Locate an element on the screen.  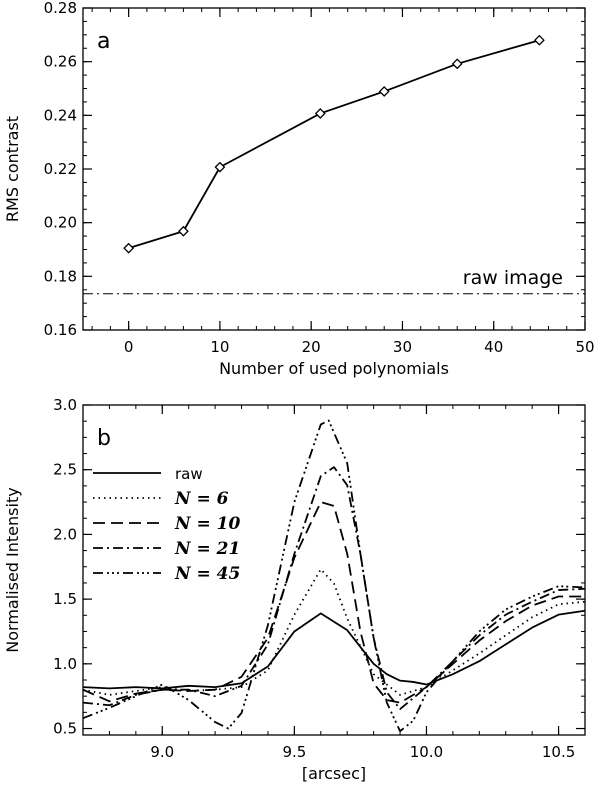
x-tick-label: 40 is located at coordinates (493, 347).